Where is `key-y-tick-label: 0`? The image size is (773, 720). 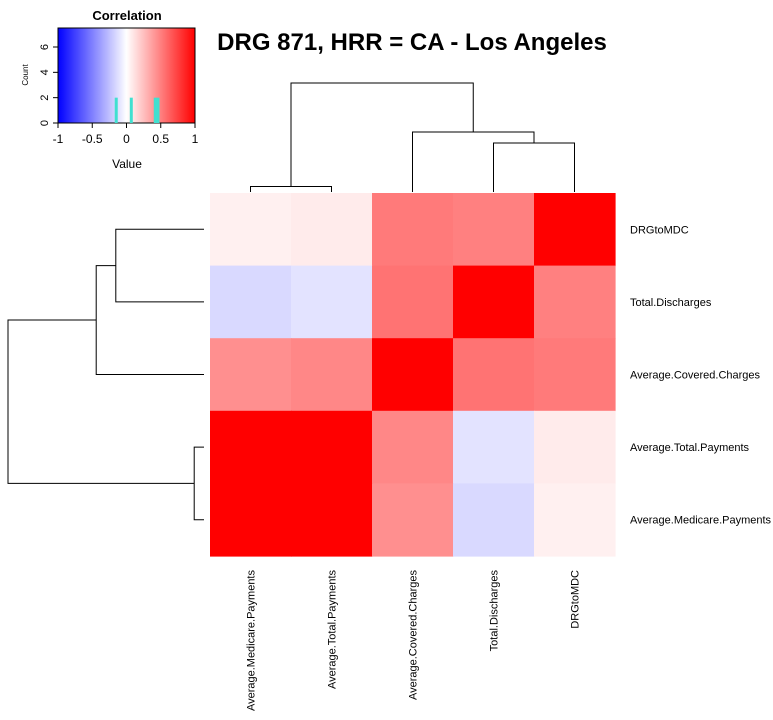
key-y-tick-label: 0 is located at coordinates (45, 123).